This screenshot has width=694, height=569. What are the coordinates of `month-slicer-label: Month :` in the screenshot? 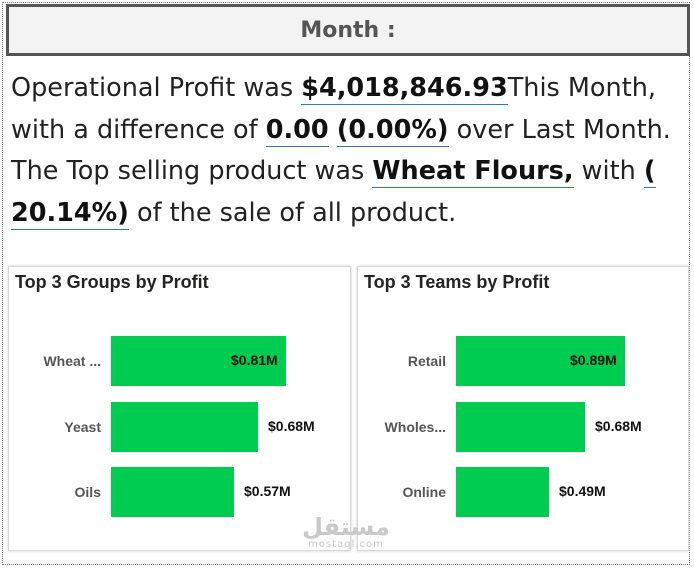 It's located at (348, 30).